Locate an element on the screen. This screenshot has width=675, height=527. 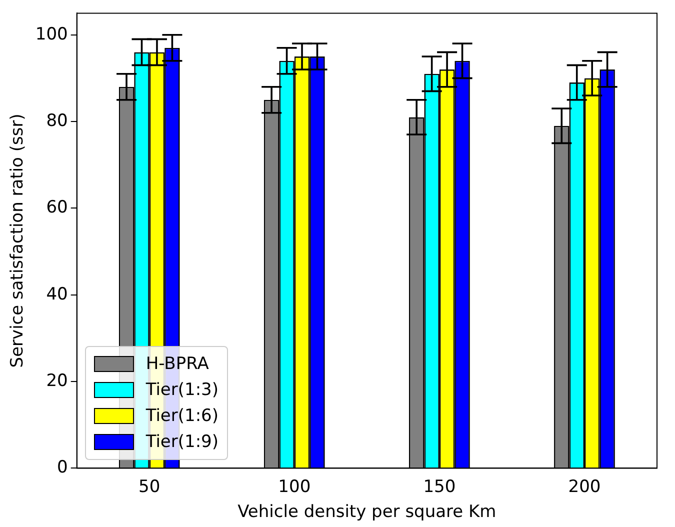
y-tick-label: 80 is located at coordinates (57, 120).